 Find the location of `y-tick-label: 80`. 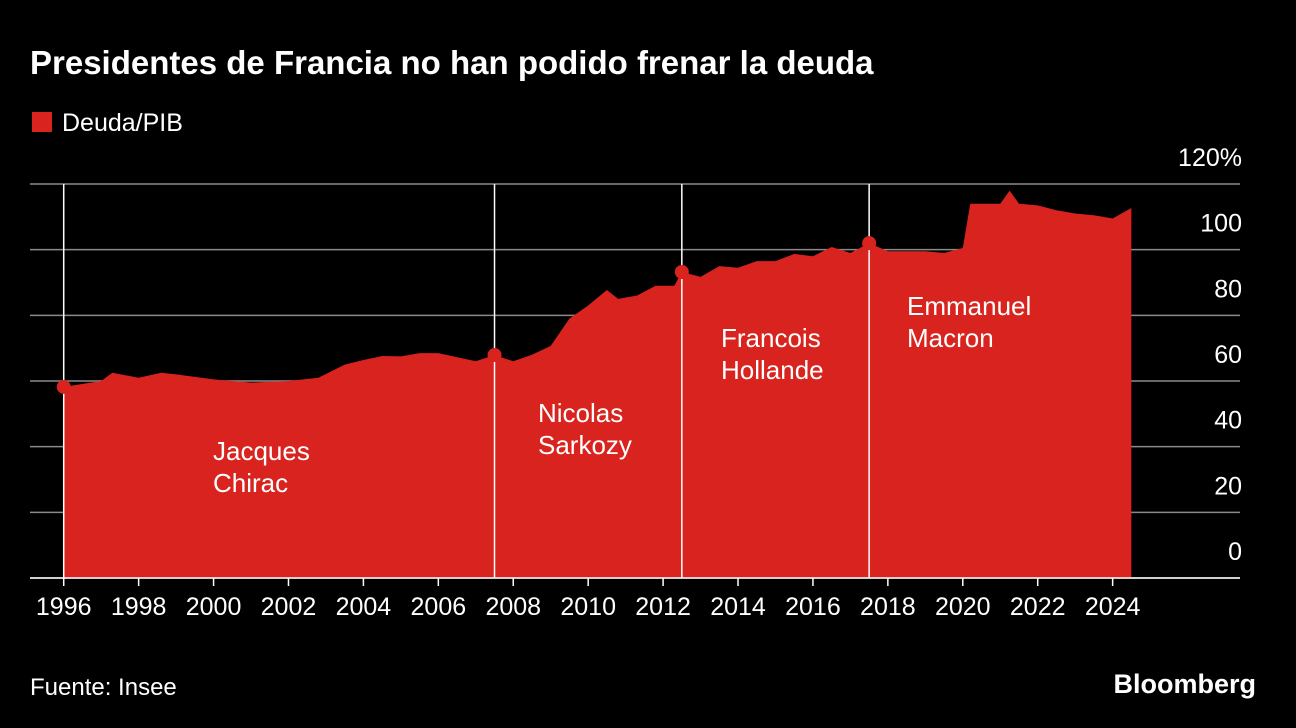

y-tick-label: 80 is located at coordinates (1228, 289).